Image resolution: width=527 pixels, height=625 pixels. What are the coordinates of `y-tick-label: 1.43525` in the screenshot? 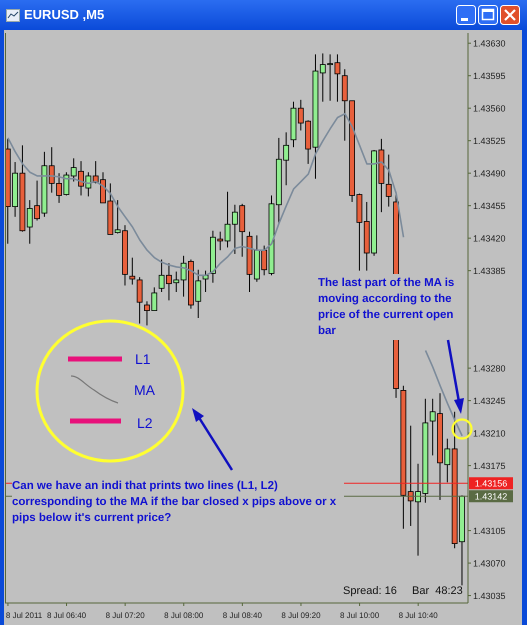 It's located at (489, 141).